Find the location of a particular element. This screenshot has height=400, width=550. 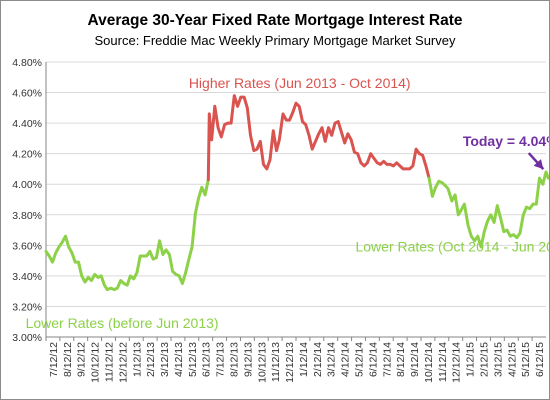

y-tick-label: 4.00% is located at coordinates (27, 185).